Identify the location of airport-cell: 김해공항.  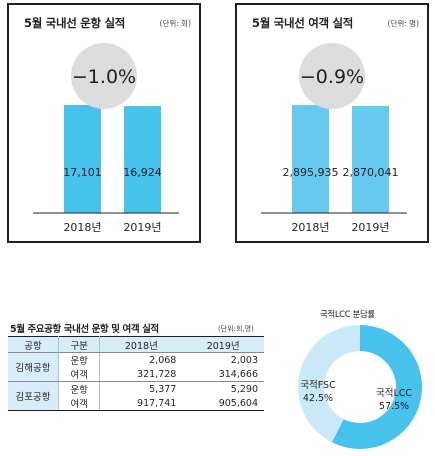
(33, 367).